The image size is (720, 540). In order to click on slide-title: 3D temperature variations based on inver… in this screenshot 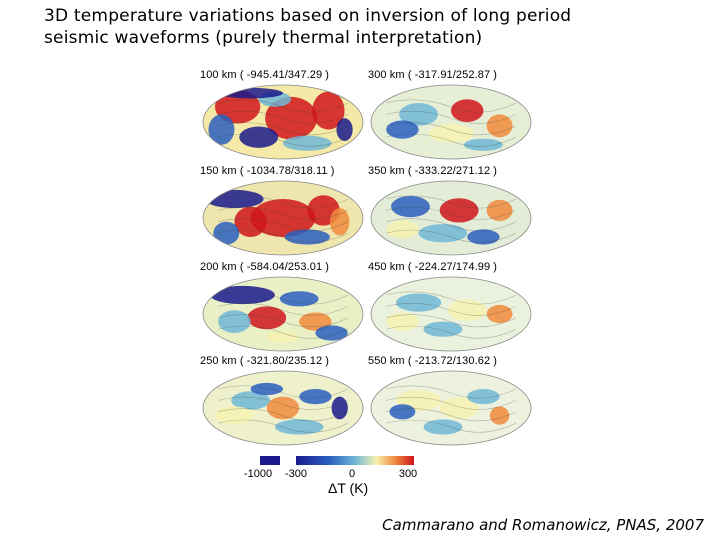, I will do `click(324, 27)`.